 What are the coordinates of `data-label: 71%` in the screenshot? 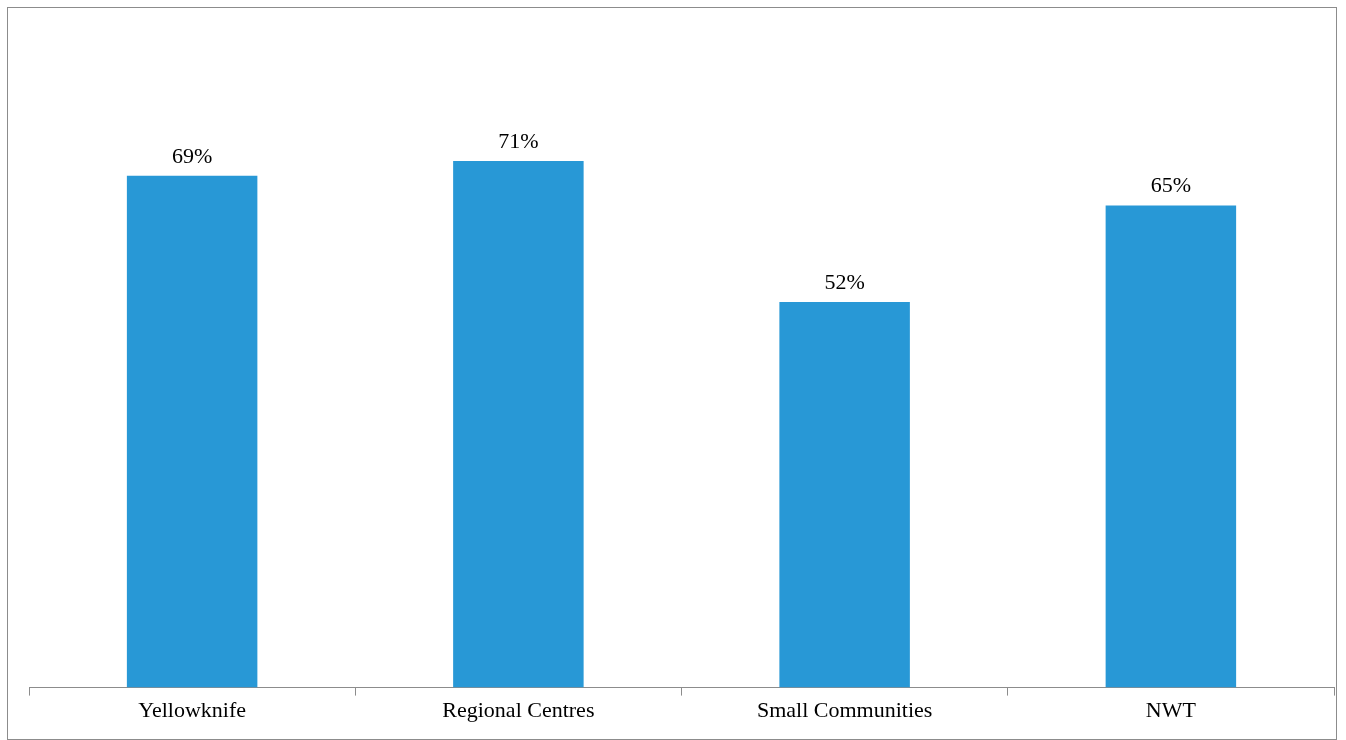 It's located at (518, 140).